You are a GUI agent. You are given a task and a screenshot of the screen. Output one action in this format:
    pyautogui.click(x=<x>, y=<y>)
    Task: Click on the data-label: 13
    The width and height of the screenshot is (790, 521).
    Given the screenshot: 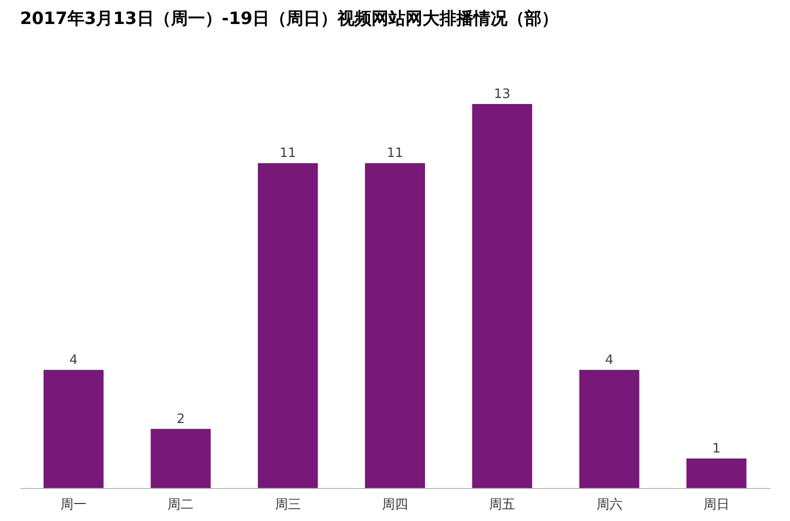 What is the action you would take?
    pyautogui.click(x=502, y=94)
    